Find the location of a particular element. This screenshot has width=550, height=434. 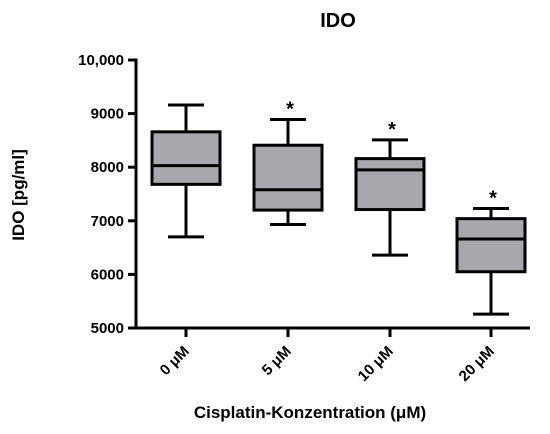

x-tick-label: 5 μM is located at coordinates (277, 361).